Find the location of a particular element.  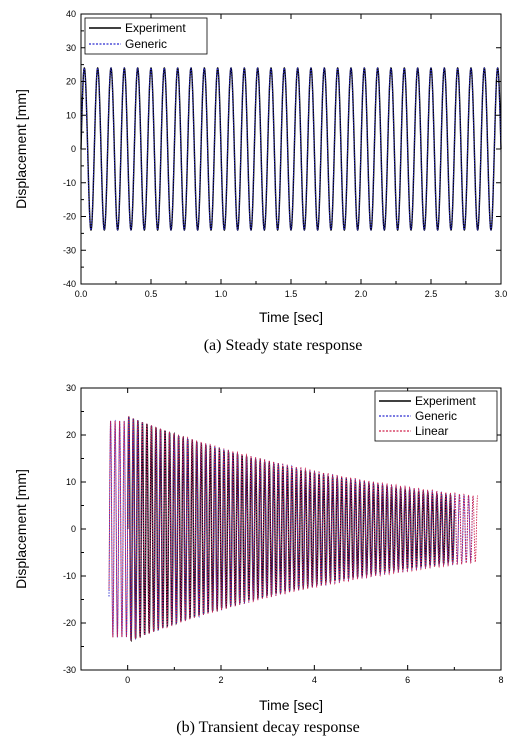

x-tick-label: 0.5 is located at coordinates (151, 294).